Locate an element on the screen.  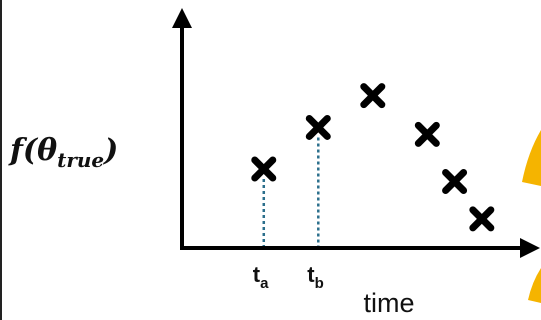
tick-label: tb is located at coordinates (315, 277).